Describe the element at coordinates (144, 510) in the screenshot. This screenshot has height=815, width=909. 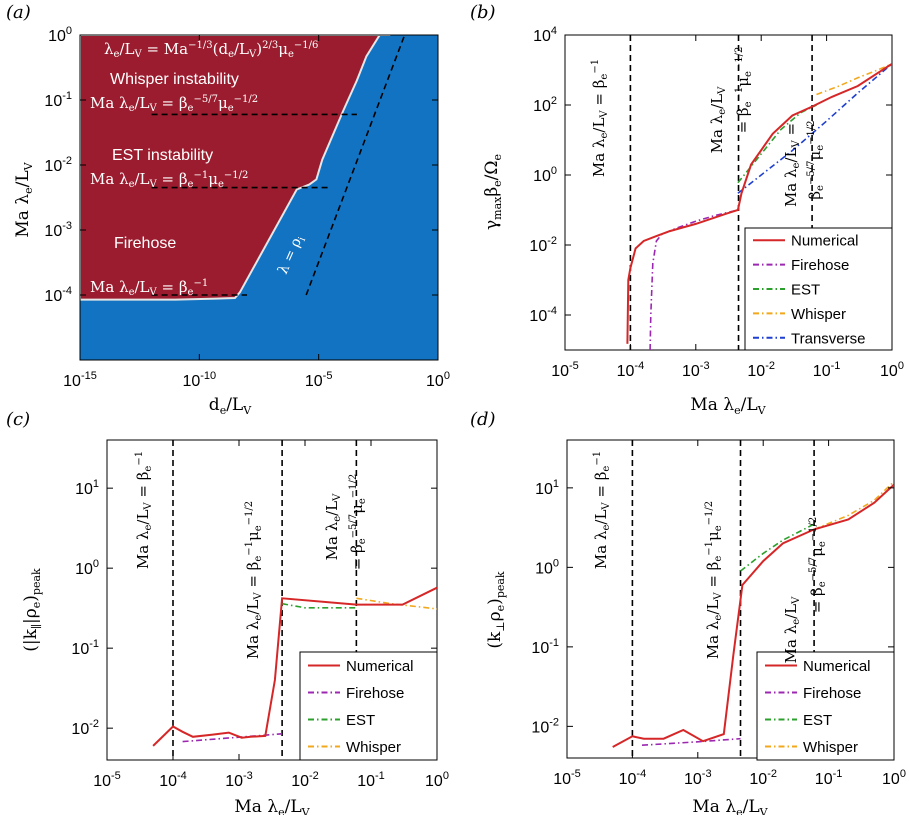
I see `vline-label-c-1: Ma λe/LV = βe−1` at that location.